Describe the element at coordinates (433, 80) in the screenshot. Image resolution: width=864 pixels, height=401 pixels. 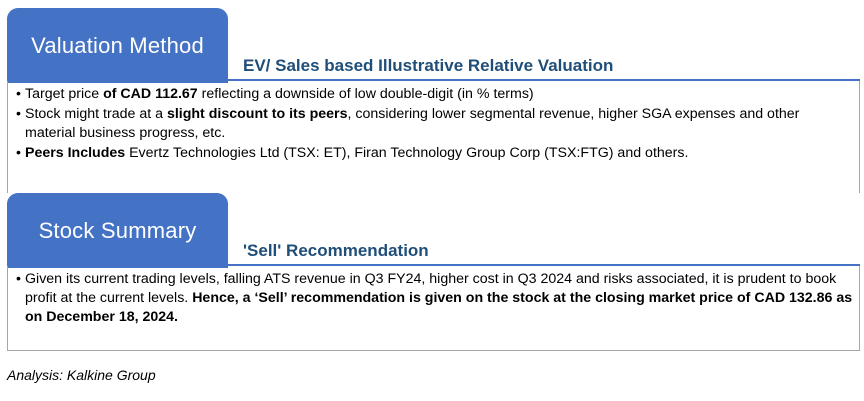
I see `valuation-divider` at that location.